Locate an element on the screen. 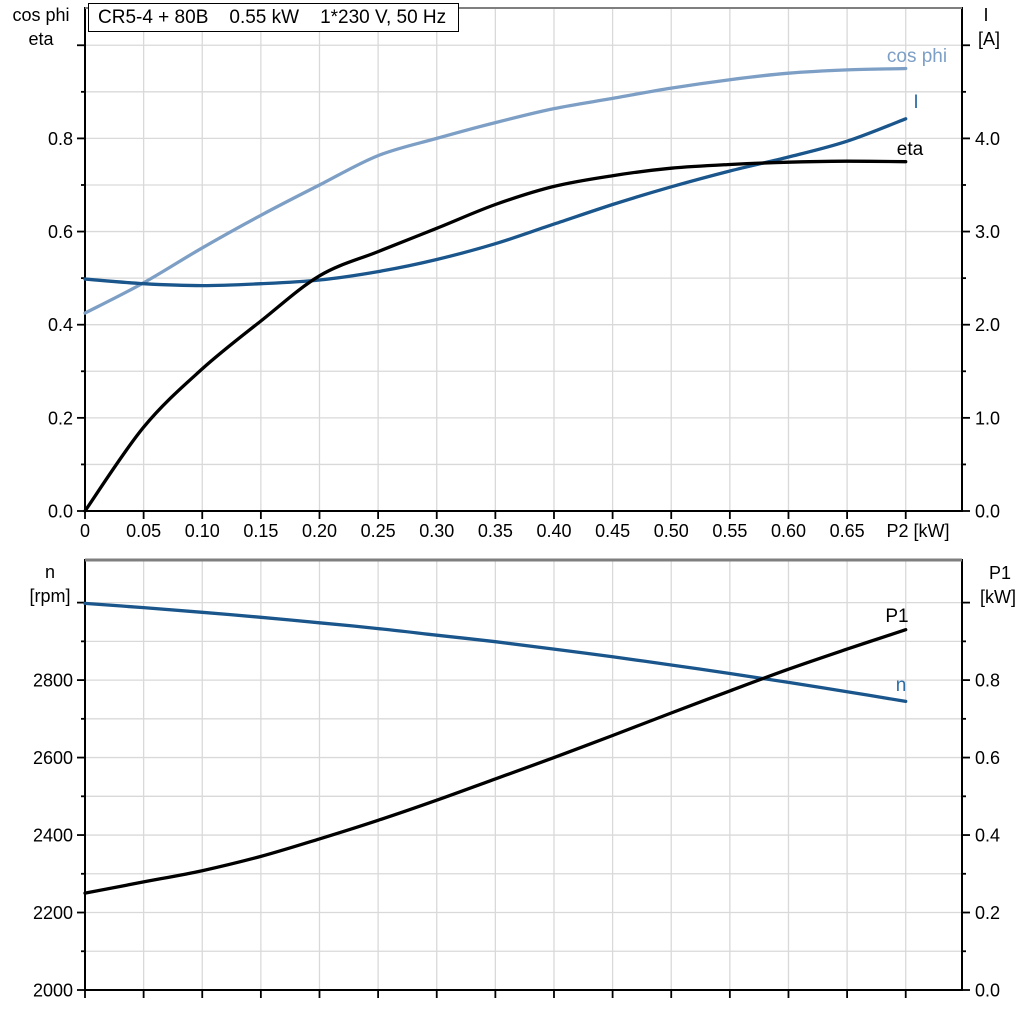 The height and width of the screenshot is (1024, 1024). curve-n is located at coordinates (495, 652).